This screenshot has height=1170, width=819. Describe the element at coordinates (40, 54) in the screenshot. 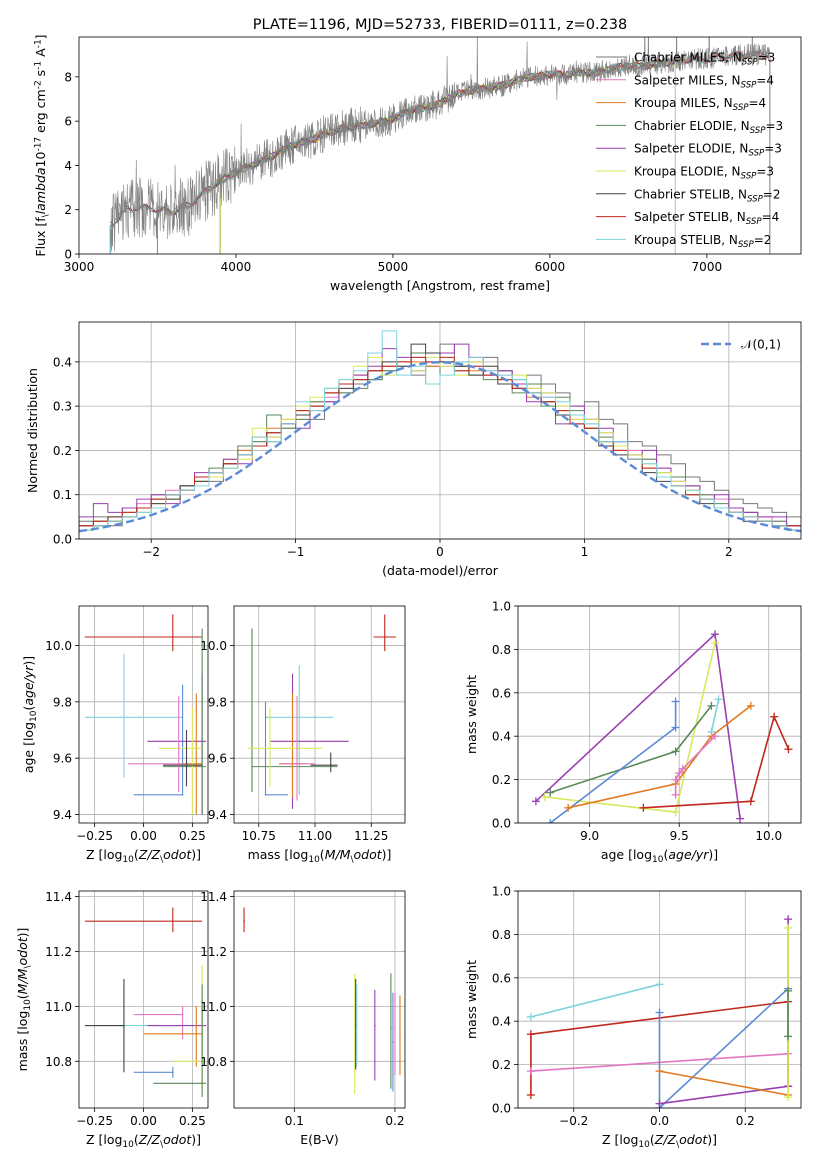

I see `label-part: A` at that location.